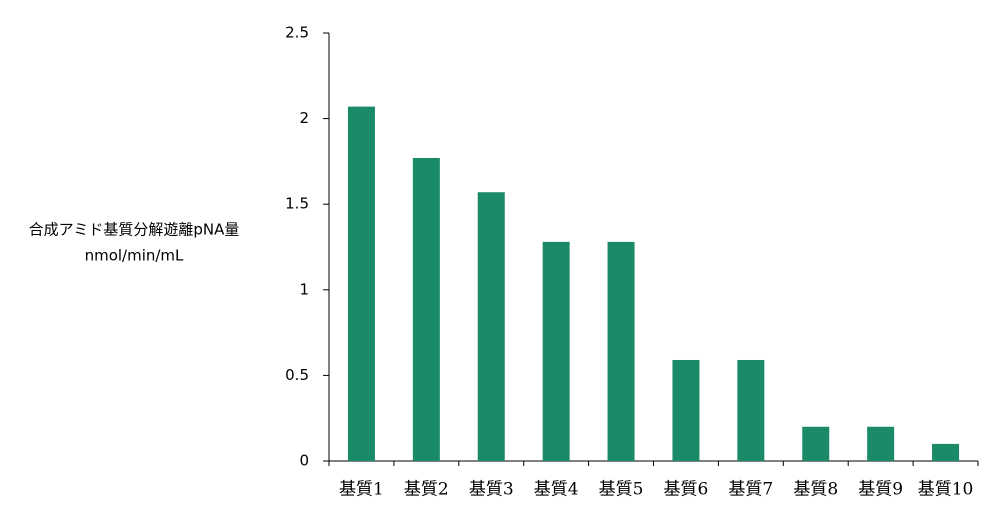 This screenshot has width=1000, height=520. What do you see at coordinates (491, 490) in the screenshot?
I see `x-tick-label: 基質3` at bounding box center [491, 490].